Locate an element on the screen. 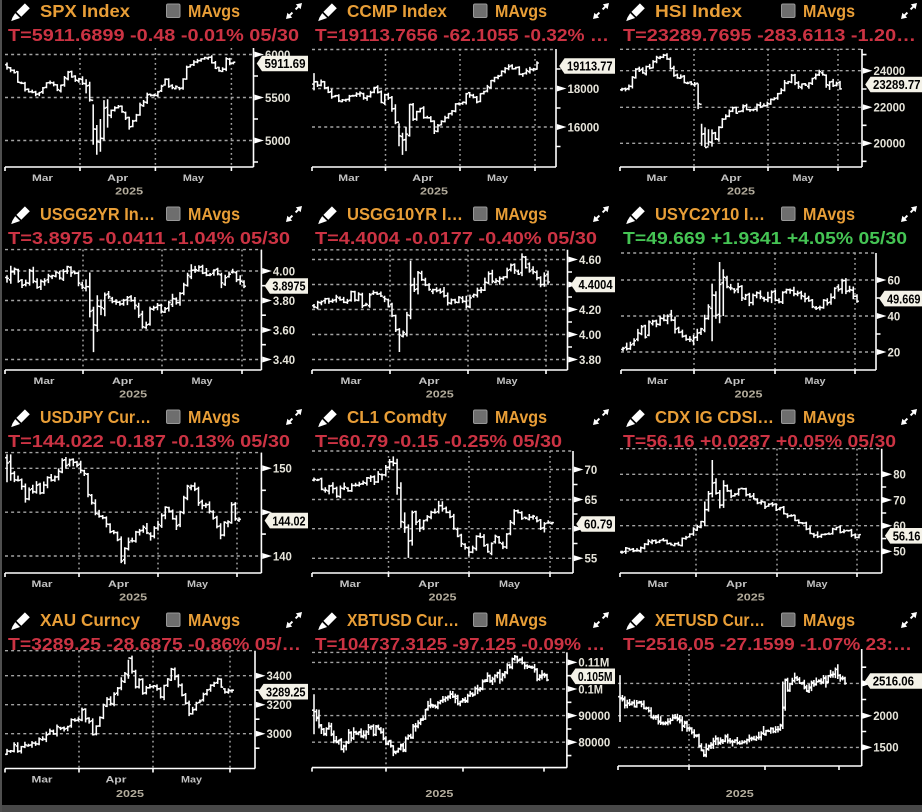 Image resolution: width=922 pixels, height=812 pixels. svg-text: 150 is located at coordinates (282, 470).